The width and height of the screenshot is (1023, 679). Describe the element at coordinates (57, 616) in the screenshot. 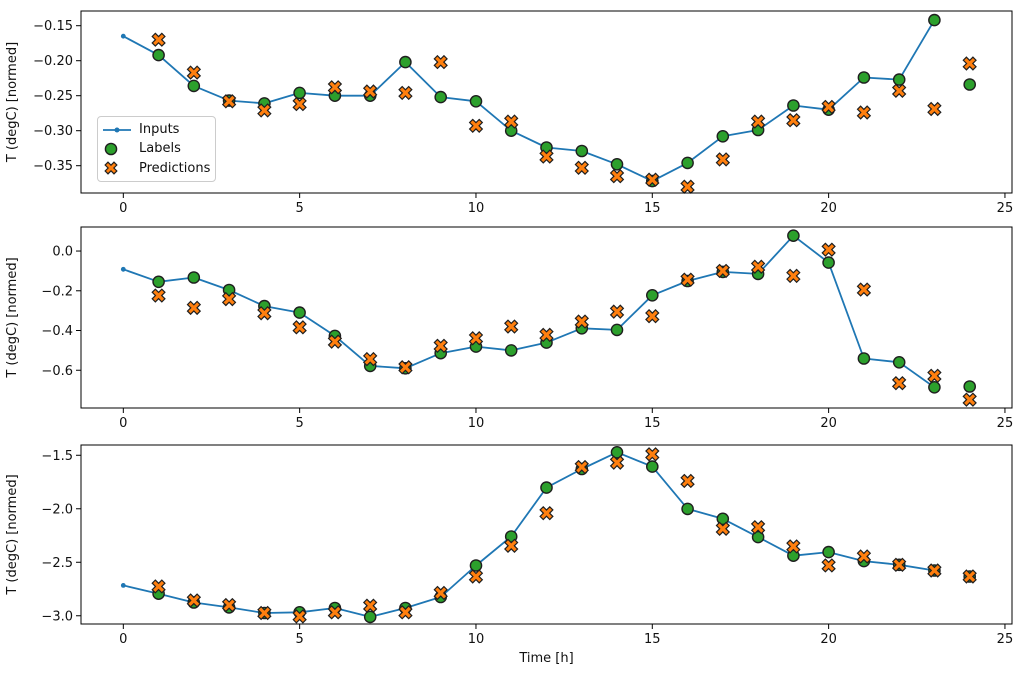

I see `y-tick-label: −3.0` at that location.